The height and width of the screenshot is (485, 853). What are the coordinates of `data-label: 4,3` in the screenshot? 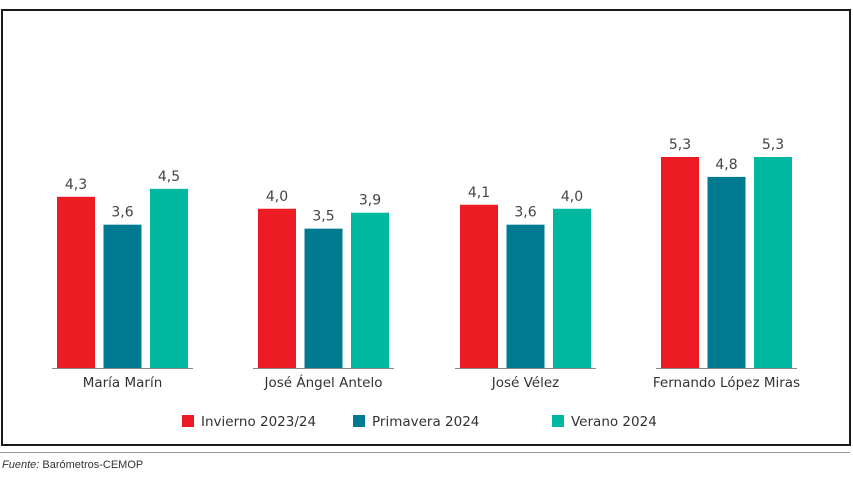 It's located at (76, 185).